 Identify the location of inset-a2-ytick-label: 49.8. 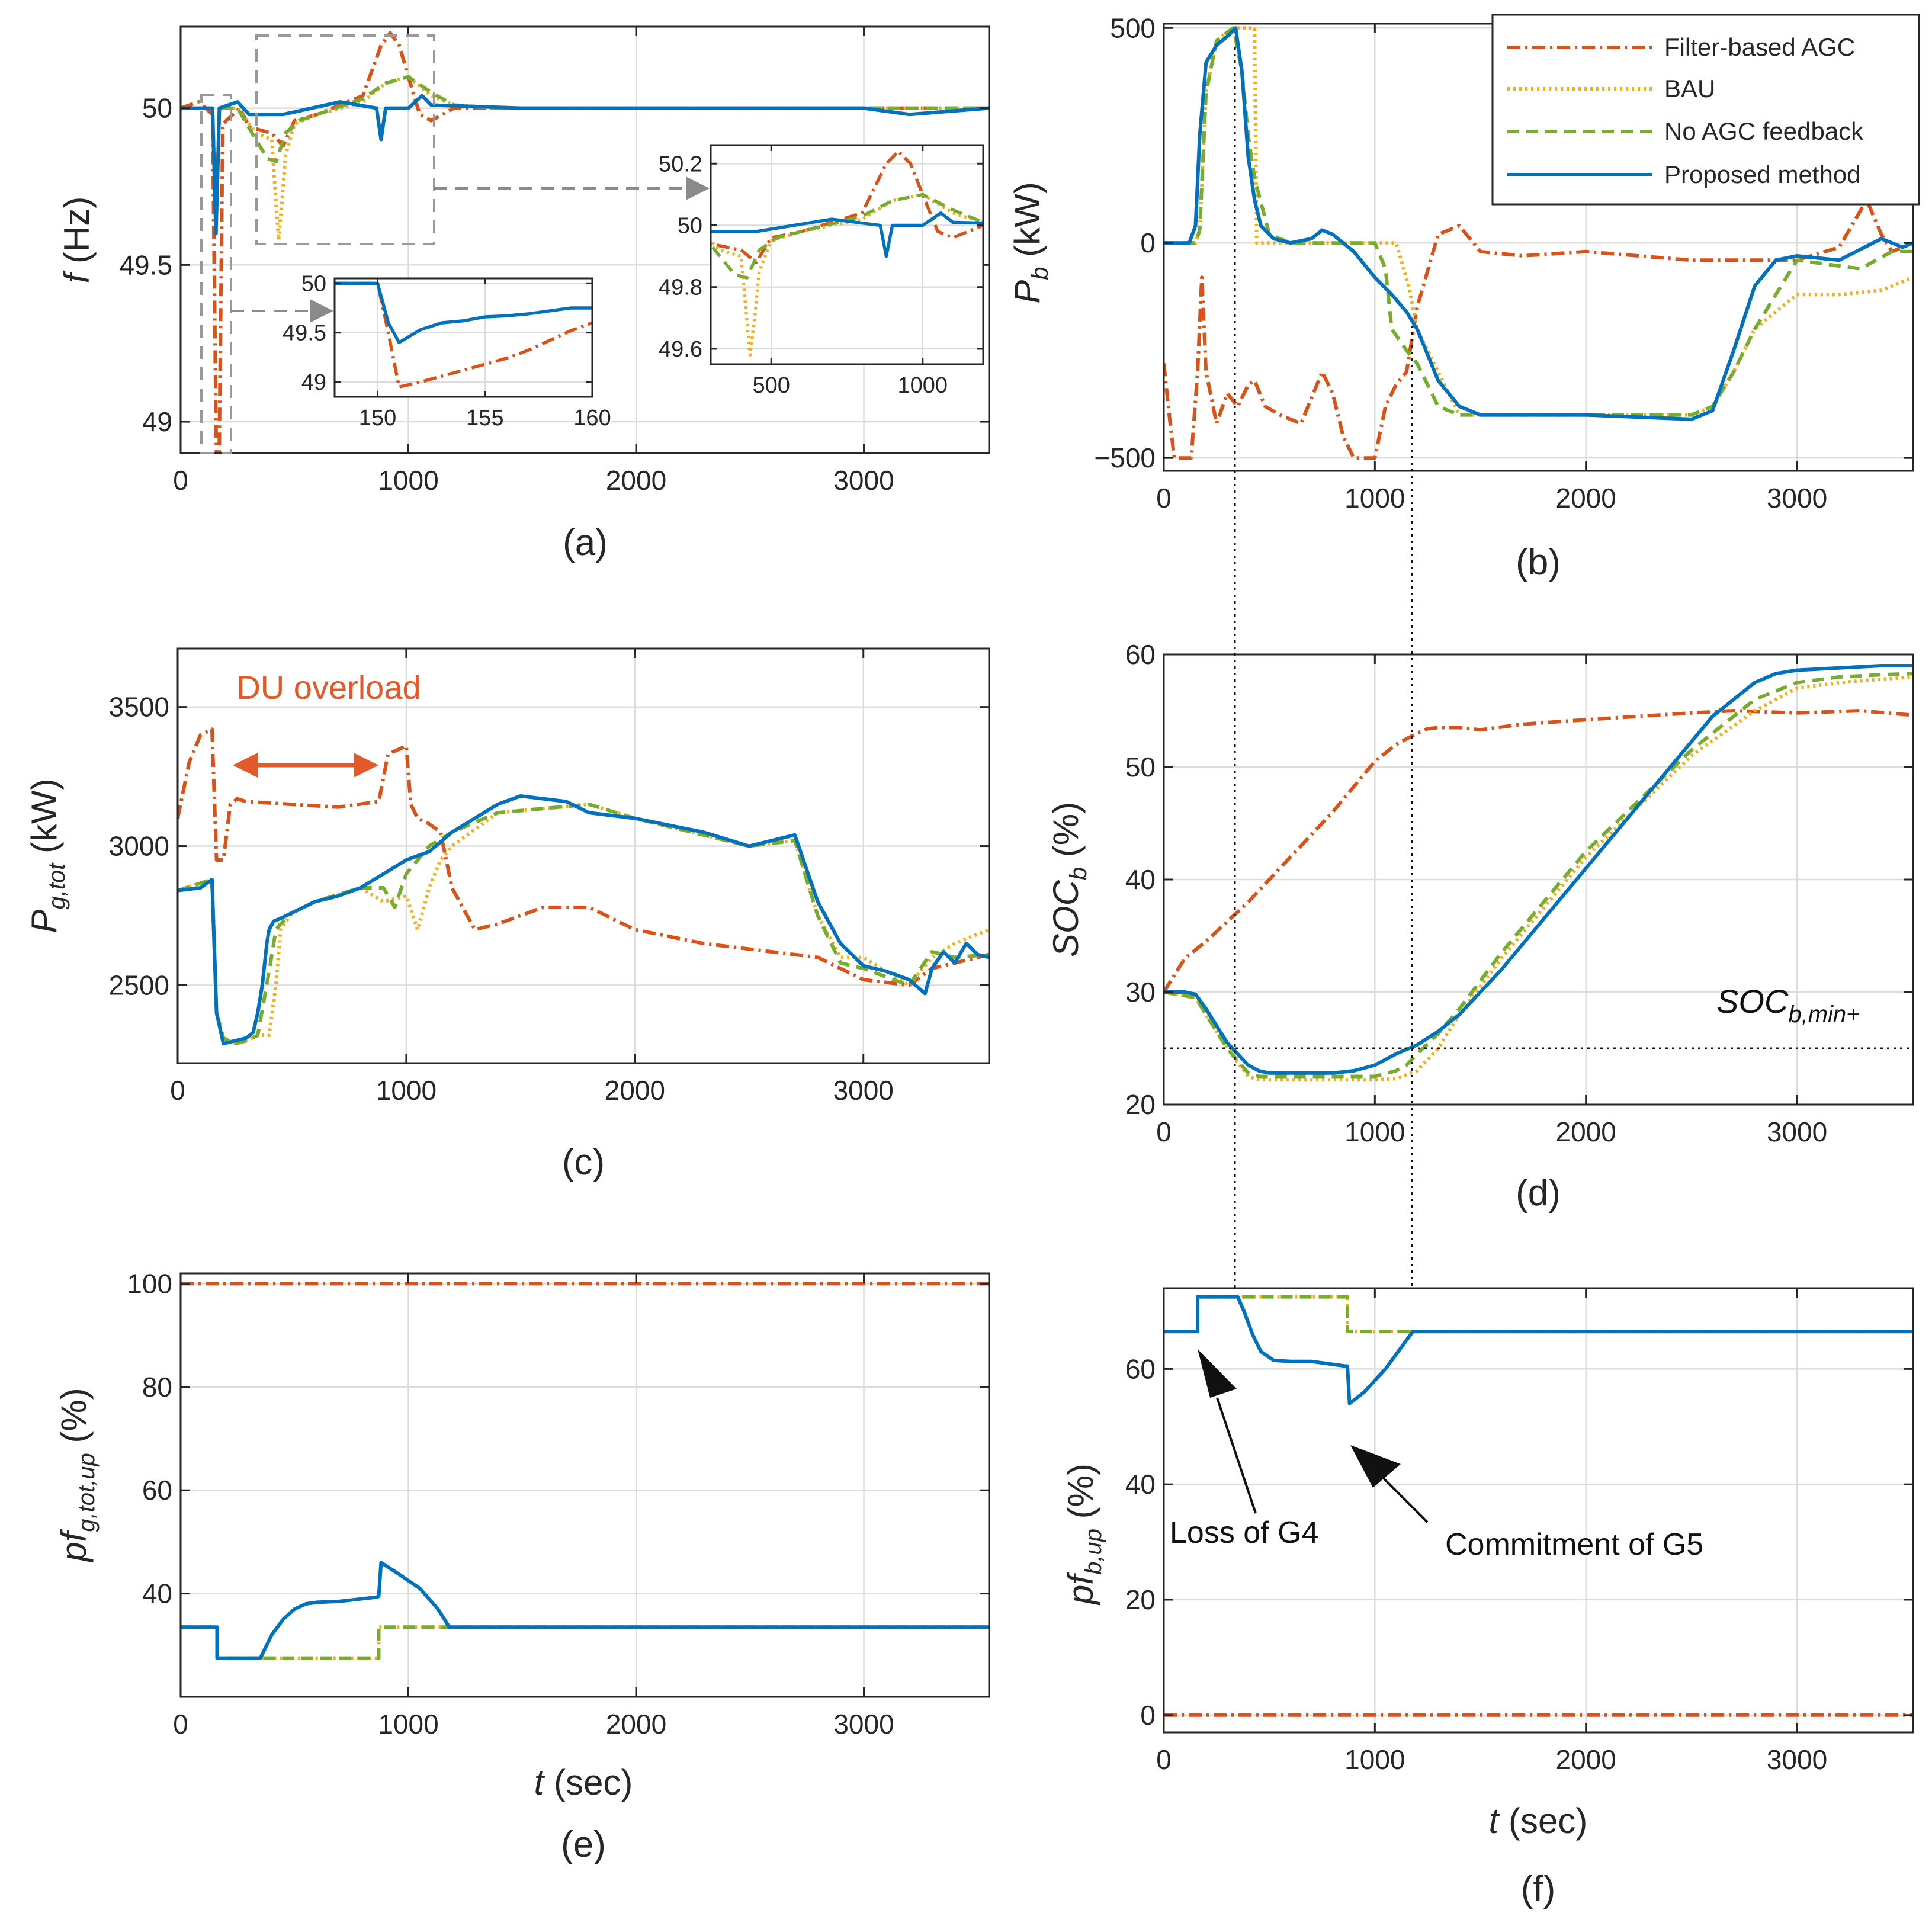
(680, 287).